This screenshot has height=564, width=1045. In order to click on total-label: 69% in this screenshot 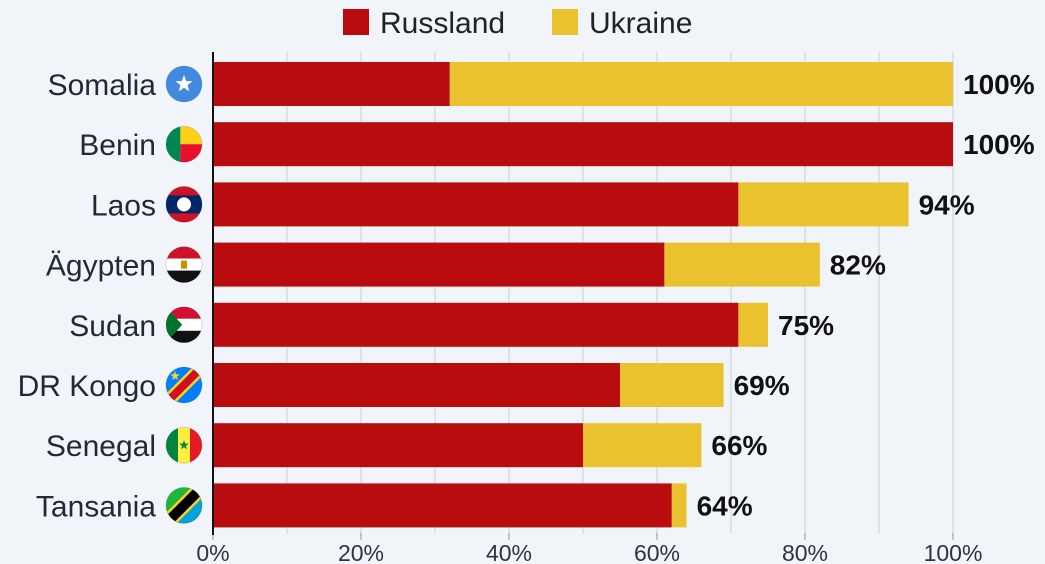, I will do `click(762, 385)`.